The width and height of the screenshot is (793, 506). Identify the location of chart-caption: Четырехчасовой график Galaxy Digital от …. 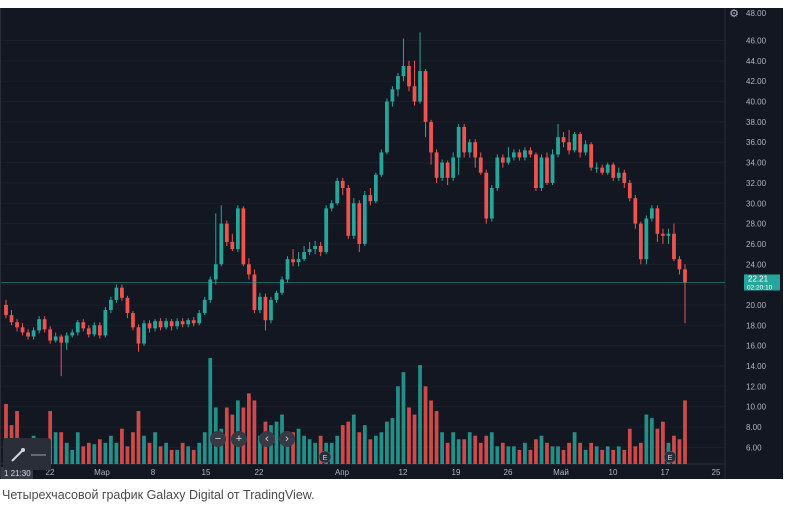
(158, 495).